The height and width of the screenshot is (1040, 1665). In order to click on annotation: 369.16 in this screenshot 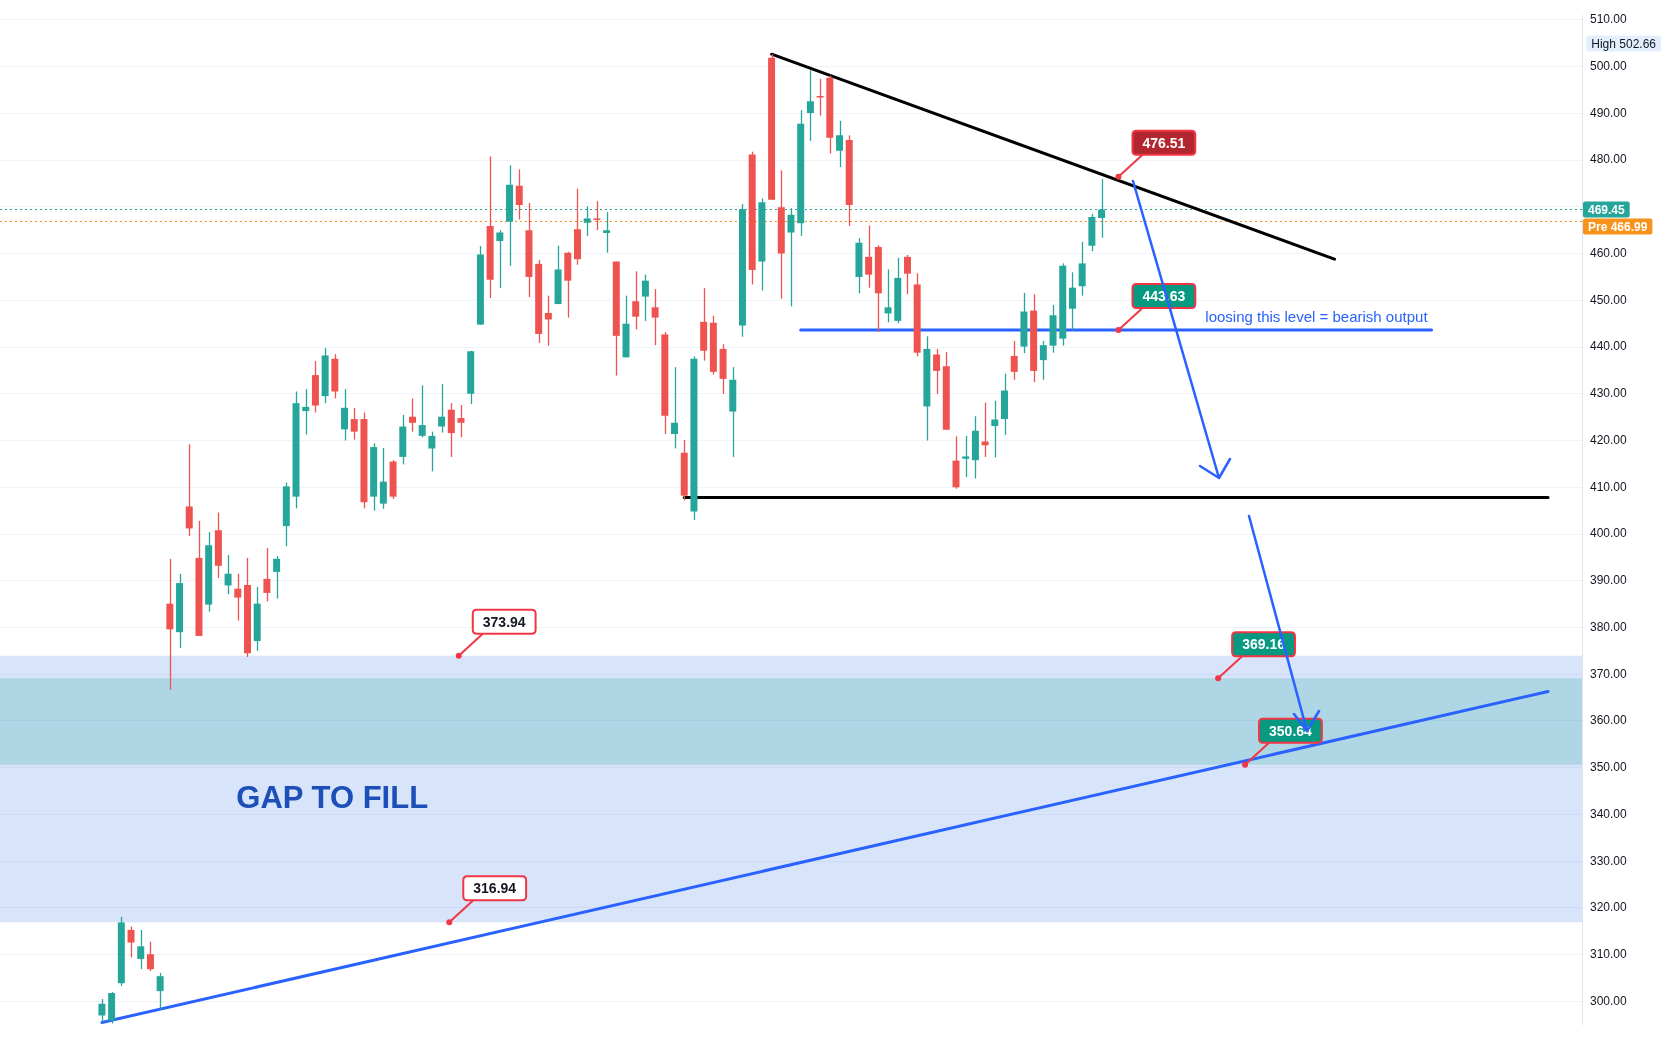, I will do `click(1264, 644)`.